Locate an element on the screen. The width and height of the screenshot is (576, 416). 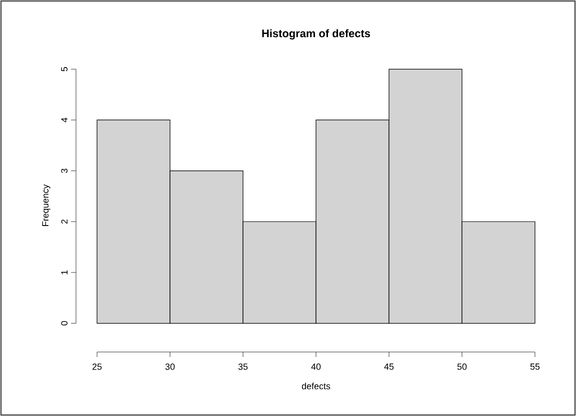
x-tick-label: 25 is located at coordinates (97, 367).